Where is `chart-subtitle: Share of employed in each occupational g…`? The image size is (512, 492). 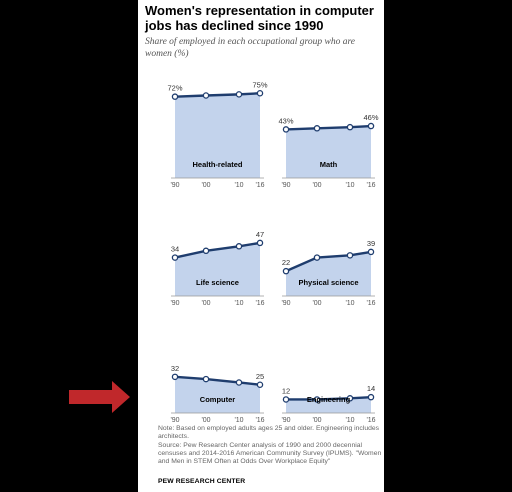 chart-subtitle: Share of employed in each occupational g… is located at coordinates (250, 48).